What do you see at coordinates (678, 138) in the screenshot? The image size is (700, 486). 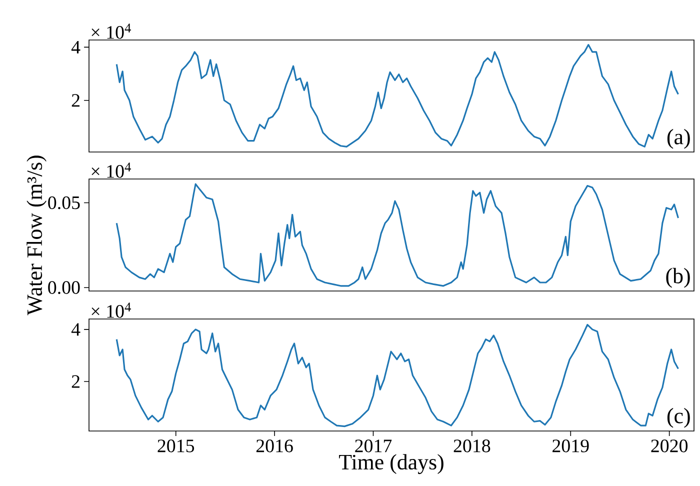 I see `annotation: (a)` at bounding box center [678, 138].